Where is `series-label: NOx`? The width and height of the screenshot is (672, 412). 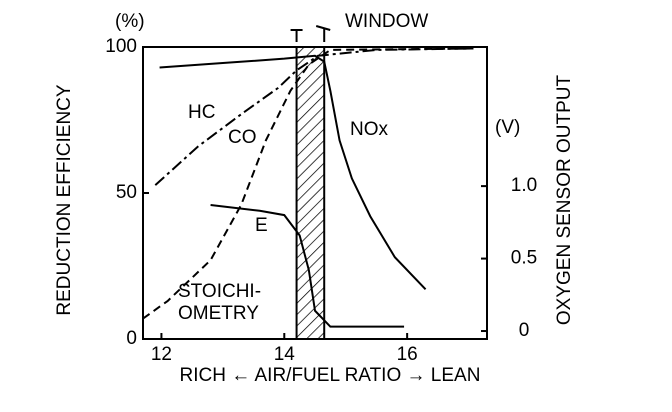 series-label: NOx is located at coordinates (369, 129).